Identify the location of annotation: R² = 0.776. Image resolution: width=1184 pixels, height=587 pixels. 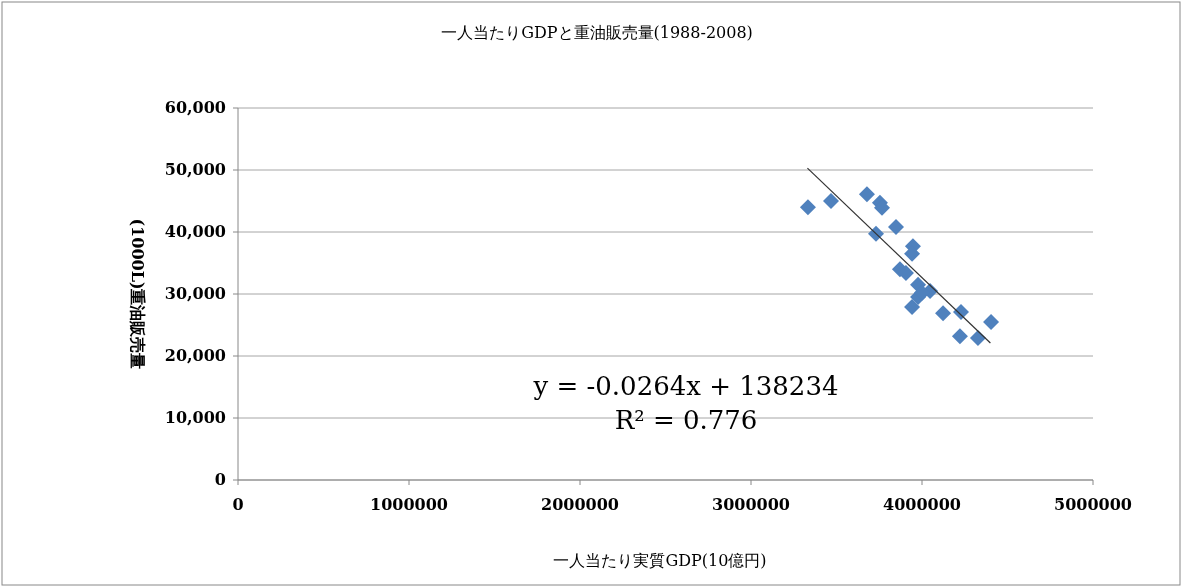
(686, 420).